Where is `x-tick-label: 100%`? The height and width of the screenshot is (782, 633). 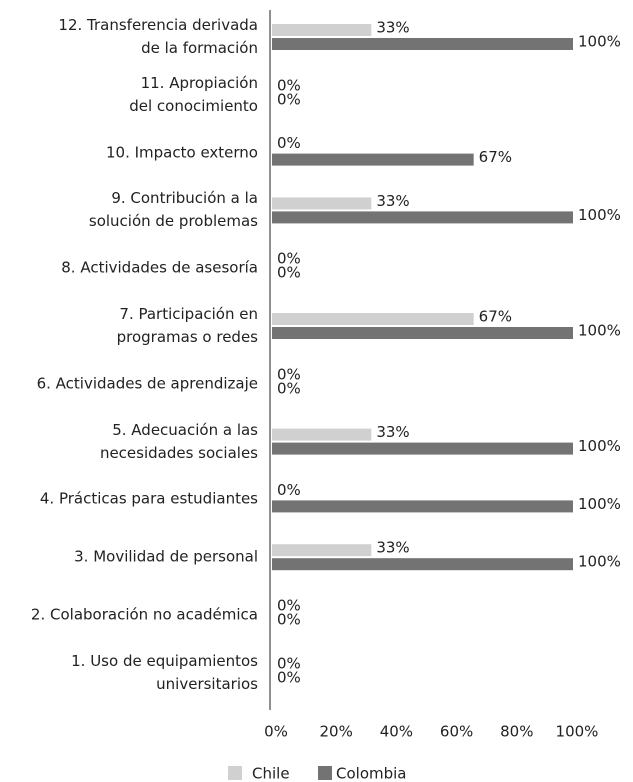 x-tick-label: 100% is located at coordinates (577, 732).